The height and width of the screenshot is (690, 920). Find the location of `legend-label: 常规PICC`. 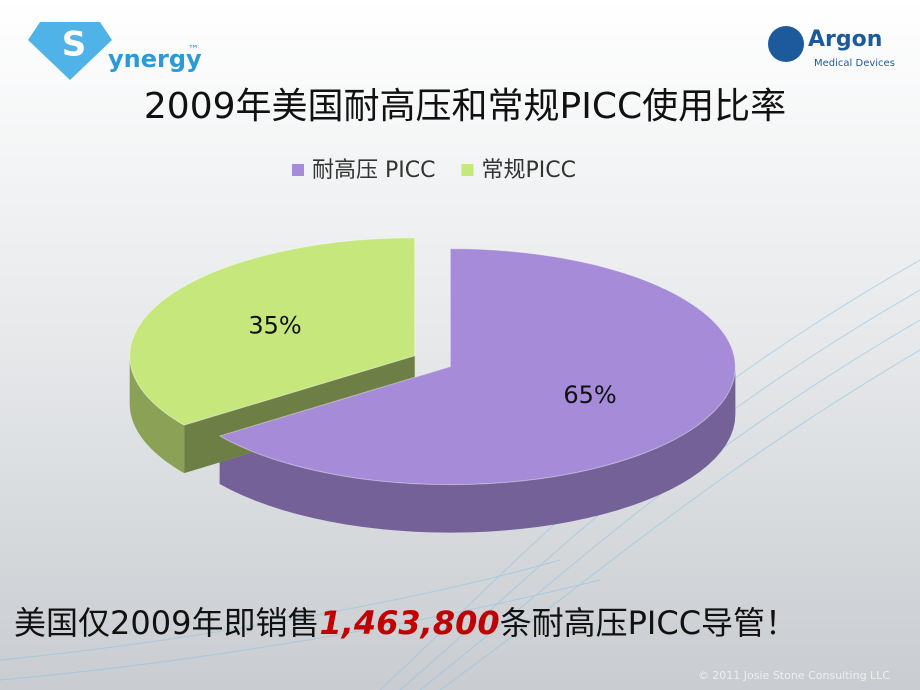

legend-label: 常规PICC is located at coordinates (528, 170).